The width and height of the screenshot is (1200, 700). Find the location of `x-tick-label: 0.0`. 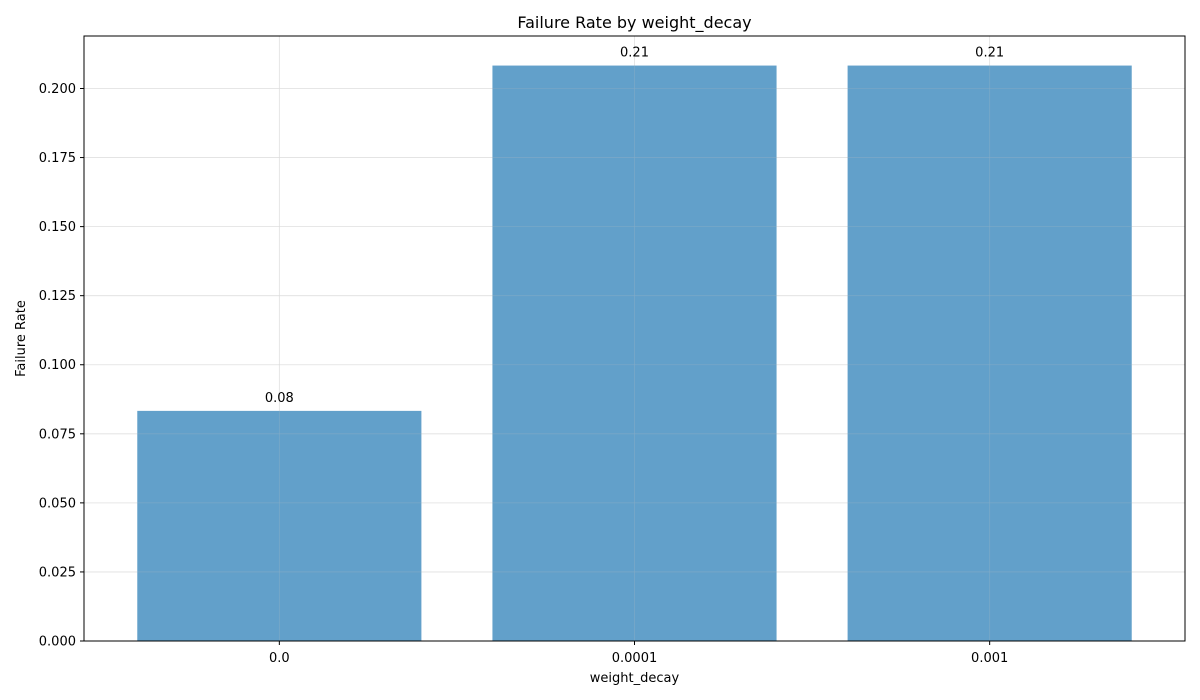

x-tick-label: 0.0 is located at coordinates (279, 658).